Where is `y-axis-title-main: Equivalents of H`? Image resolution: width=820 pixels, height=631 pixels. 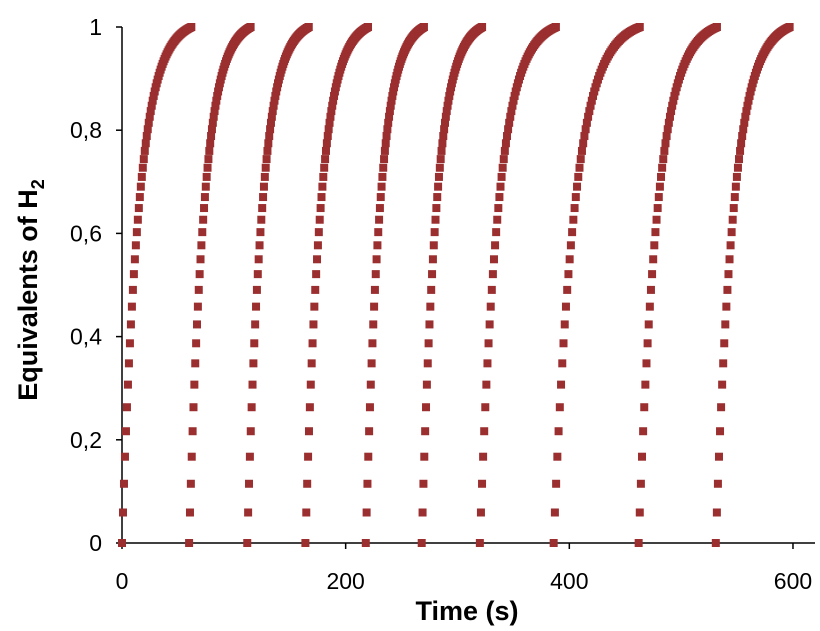
y-axis-title-main: Equivalents of H is located at coordinates (28, 295).